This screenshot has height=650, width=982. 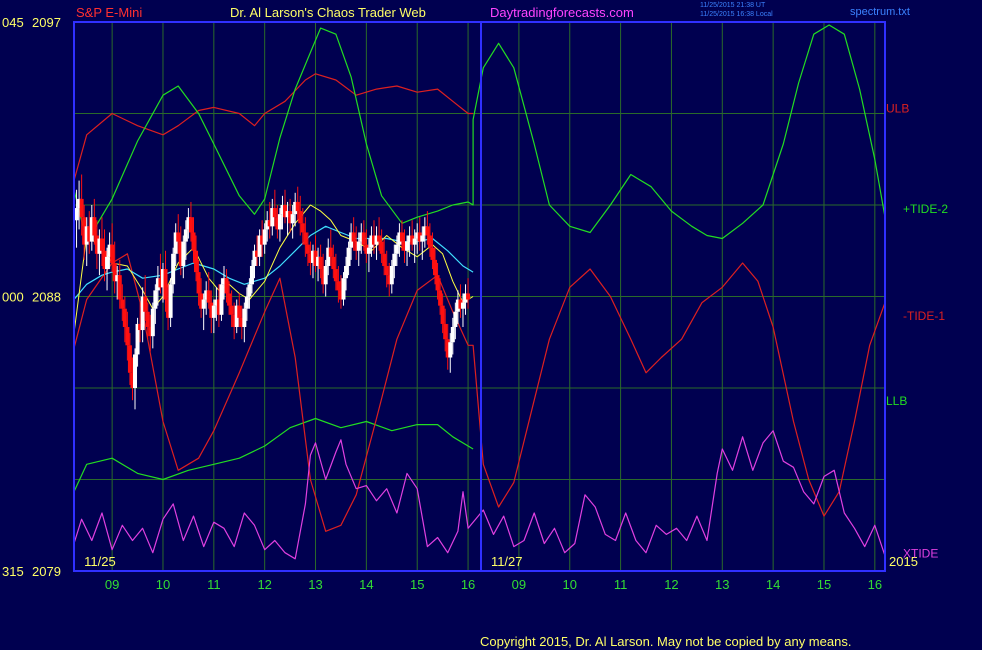 I want to click on instrument-label: S&P E-Mini, so click(x=109, y=12).